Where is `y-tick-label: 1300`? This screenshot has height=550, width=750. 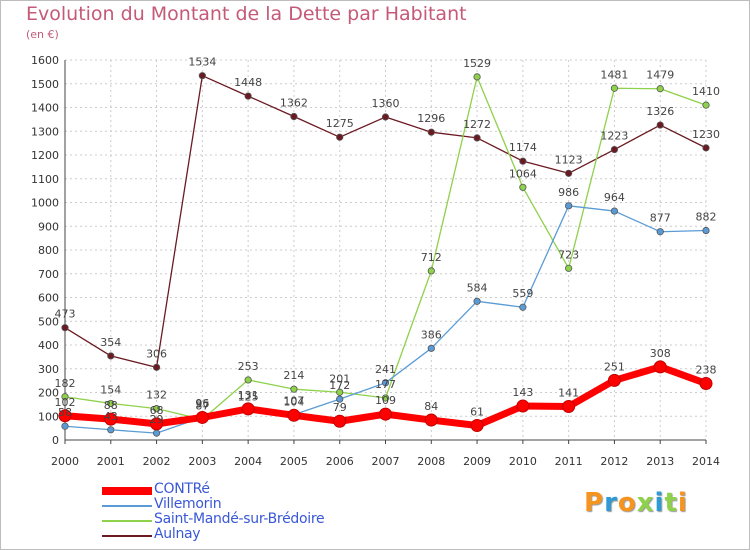
y-tick-label: 1300 is located at coordinates (45, 131).